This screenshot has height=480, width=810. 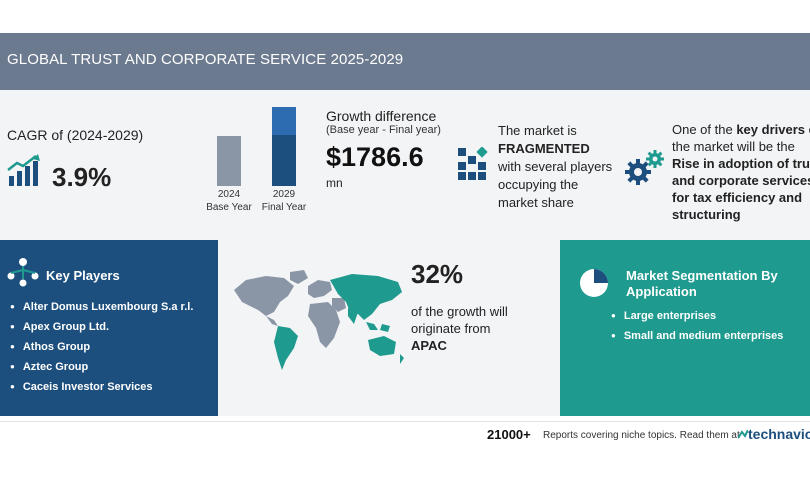 I want to click on regional-growth-percent: 32%, so click(x=437, y=274).